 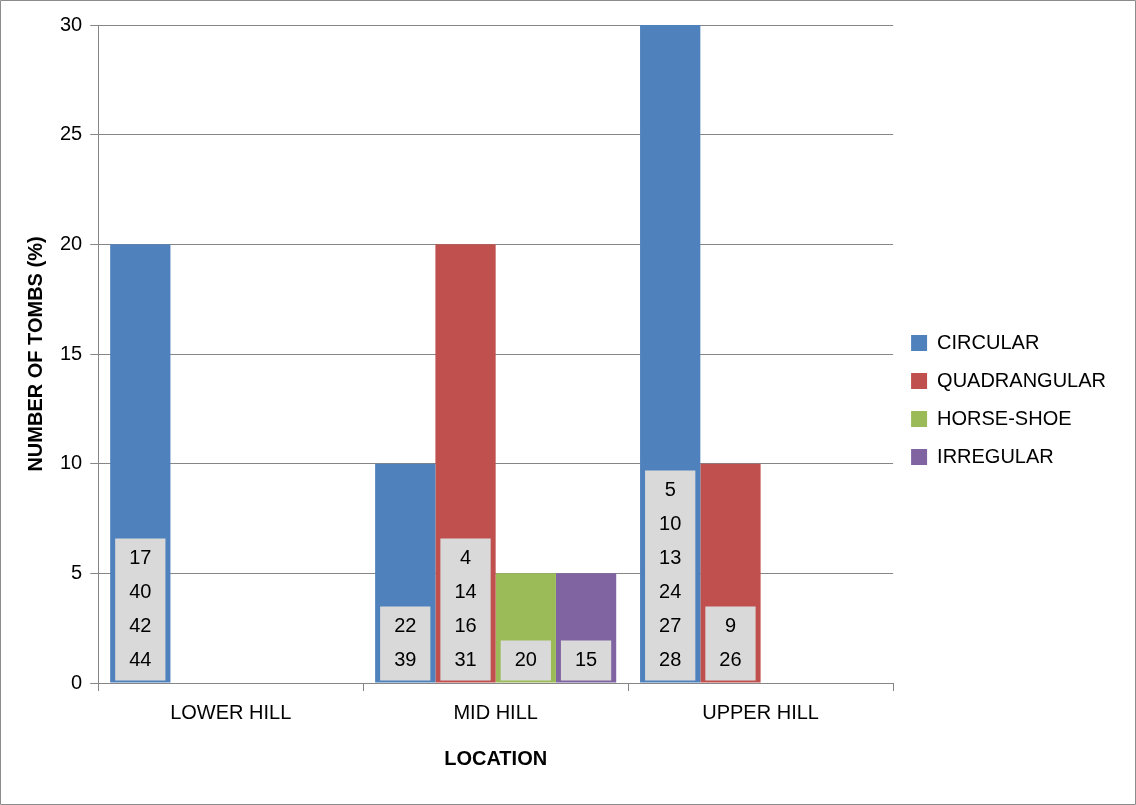 I want to click on y-tick-label: 25, so click(x=71, y=133).